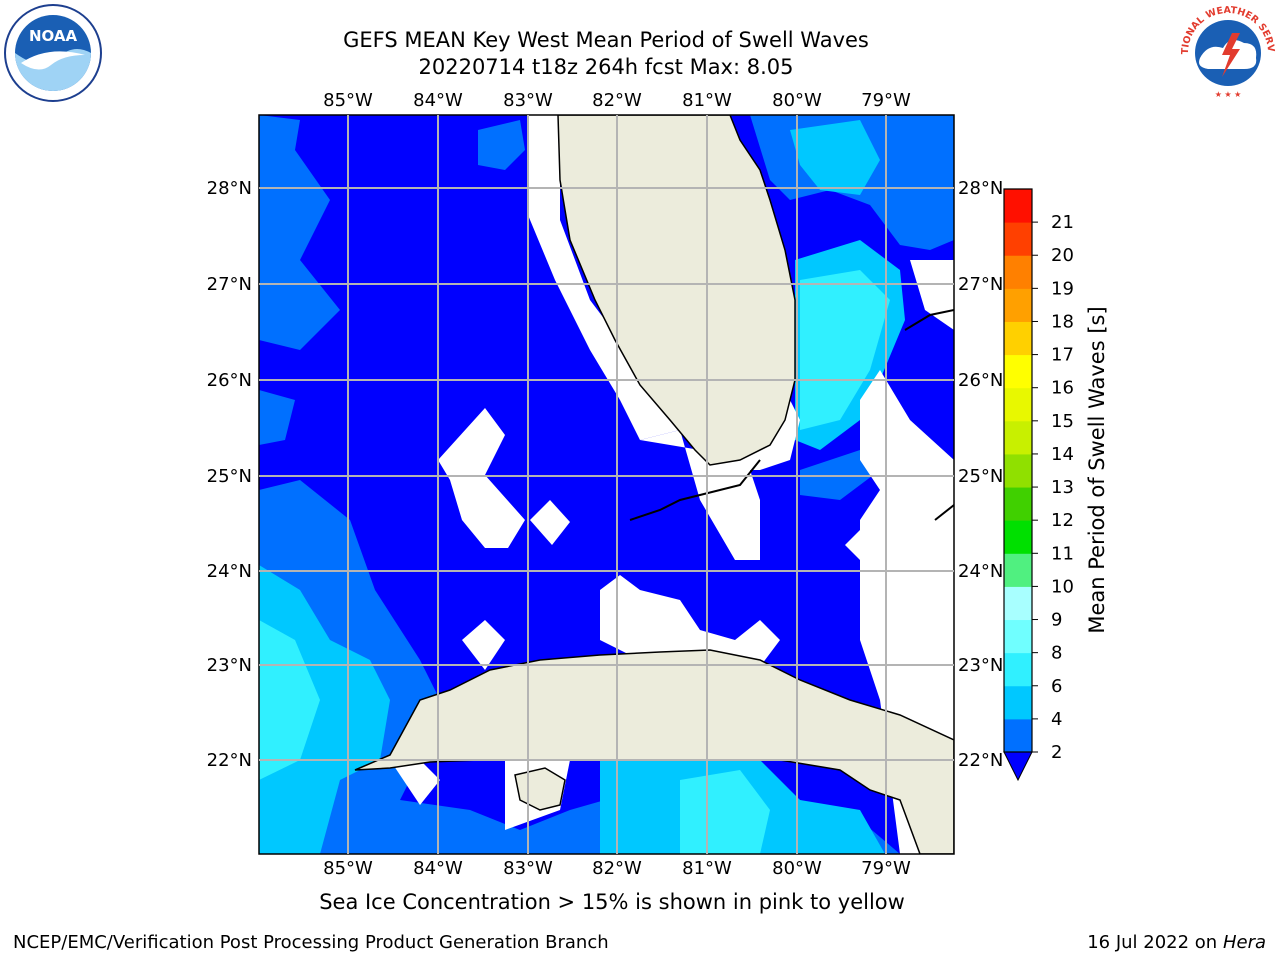 The image size is (1280, 960). I want to click on nws-logo: NATIONAL WEATHER SERVICE ★ ★ ★, so click(1227, 51).